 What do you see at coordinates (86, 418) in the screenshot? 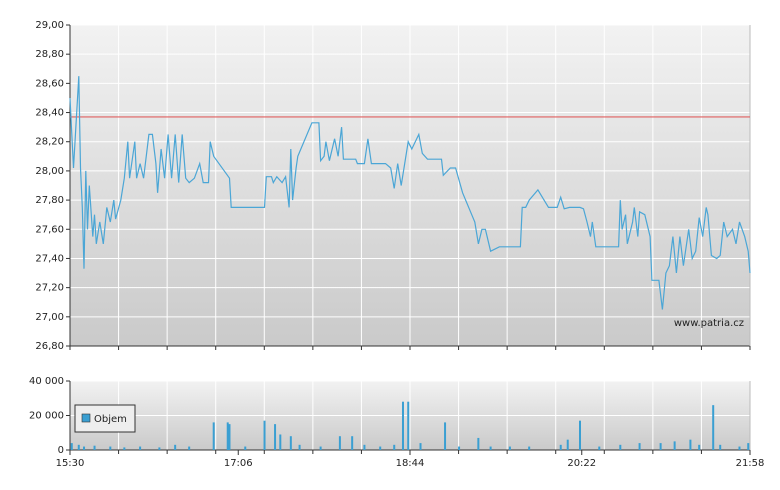
I see `legend-swatch` at bounding box center [86, 418].